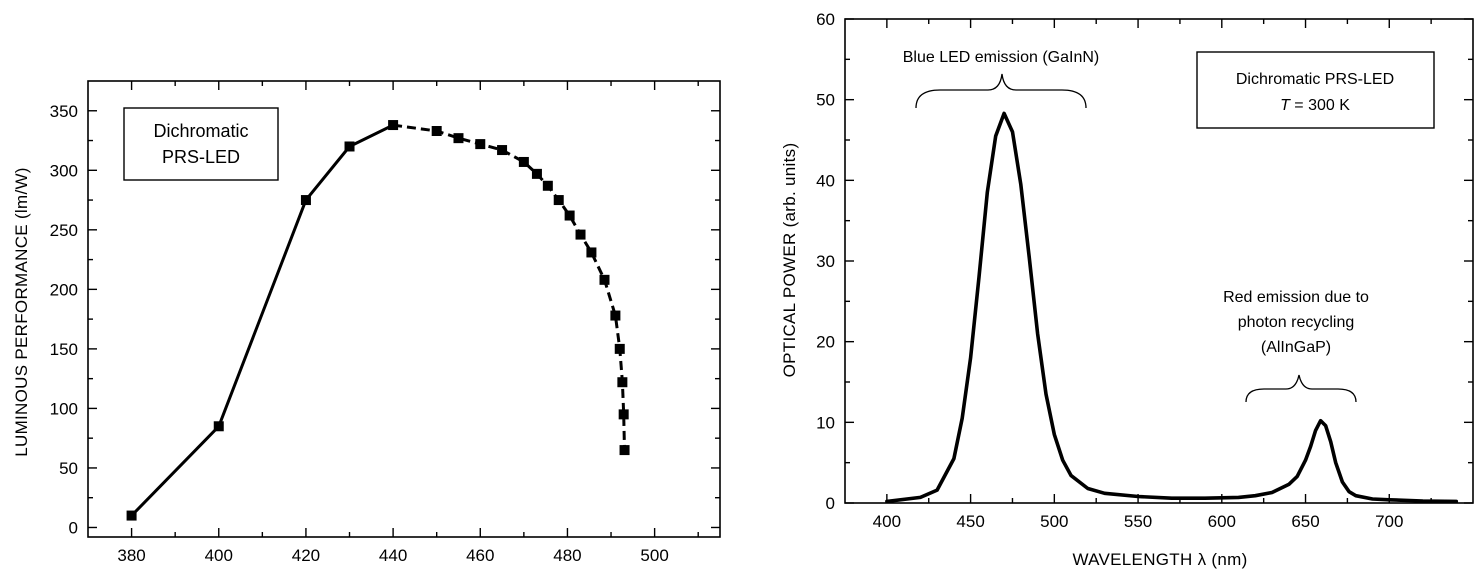 Image resolution: width=1477 pixels, height=575 pixels. What do you see at coordinates (825, 342) in the screenshot?
I see `right-y-tick-label: 20` at bounding box center [825, 342].